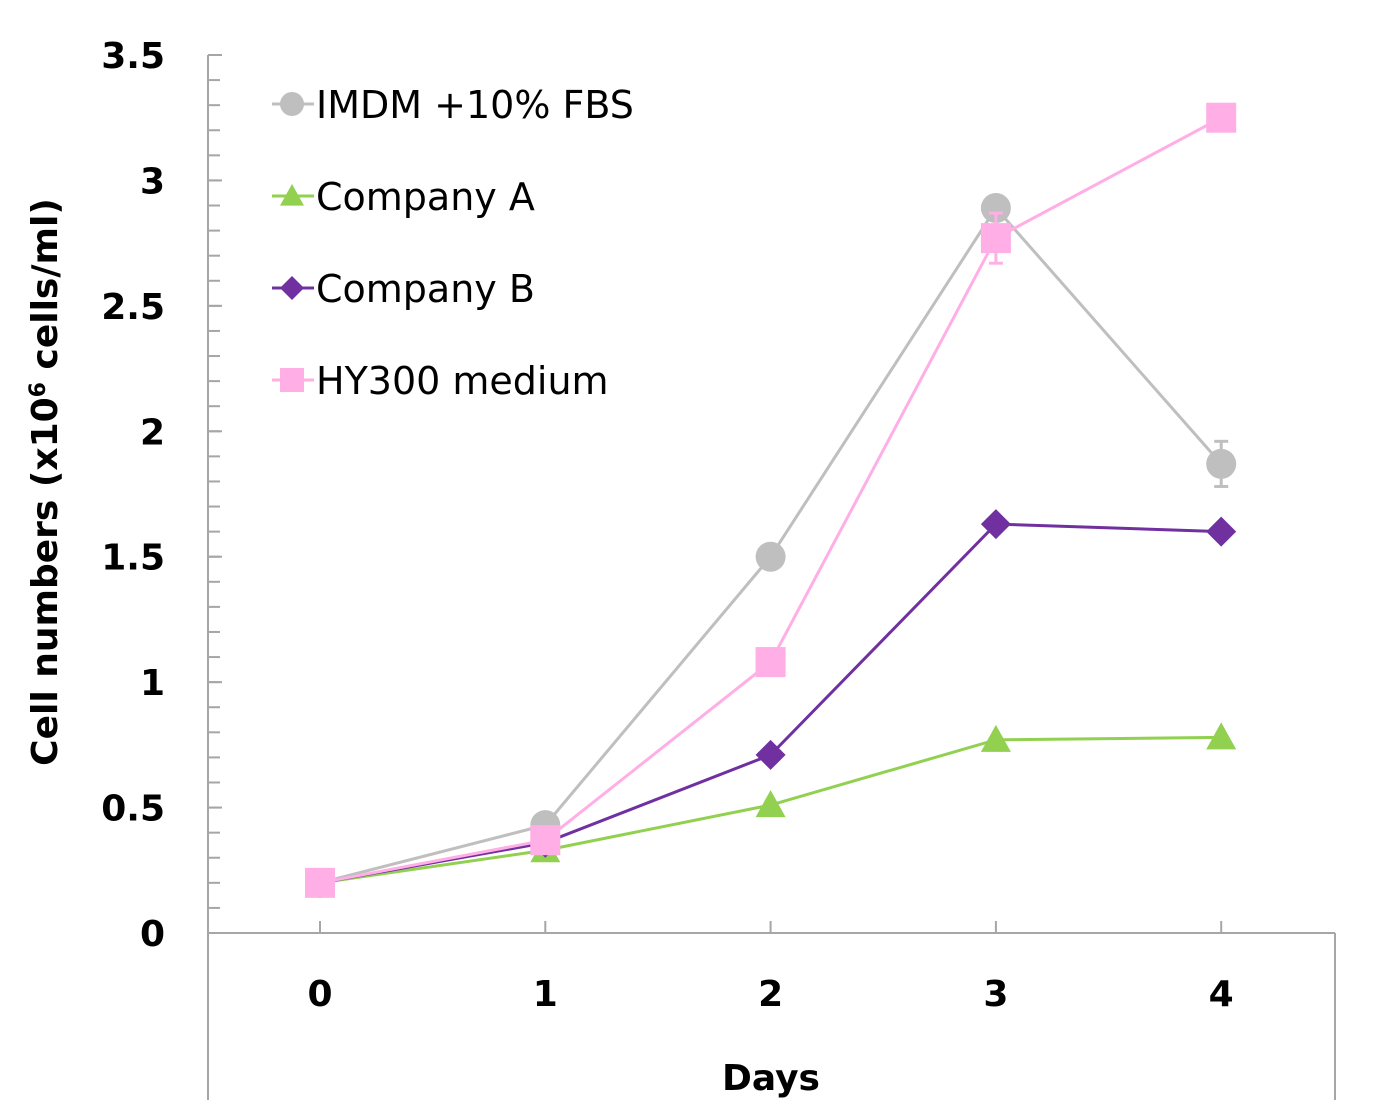 The image size is (1375, 1114). I want to click on x-tick-label: 1, so click(545, 994).